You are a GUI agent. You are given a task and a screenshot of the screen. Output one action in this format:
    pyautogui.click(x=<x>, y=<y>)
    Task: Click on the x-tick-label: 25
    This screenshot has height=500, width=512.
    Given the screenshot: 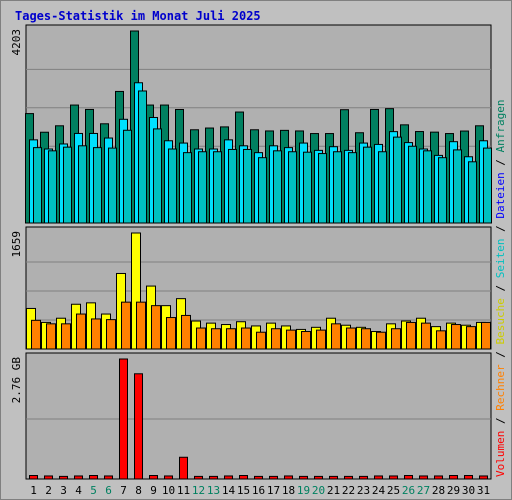 What is the action you would take?
    pyautogui.click(x=393, y=490)
    